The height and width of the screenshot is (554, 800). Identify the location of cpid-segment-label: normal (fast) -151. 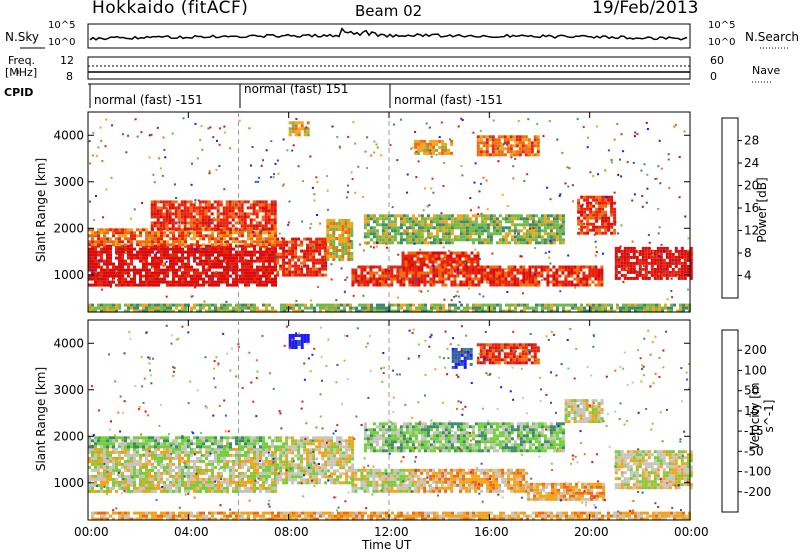
(148, 100).